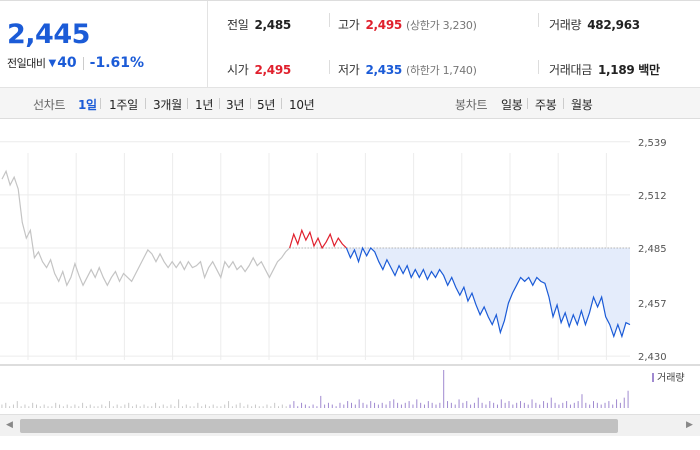 The width and height of the screenshot is (700, 450). Describe the element at coordinates (350, 103) in the screenshot. I see `chart-period-tabs: 선차트 1일 1주일 3개월 1년 3년 5년 10년 봉차트 일봉 주봉 월봉` at that location.